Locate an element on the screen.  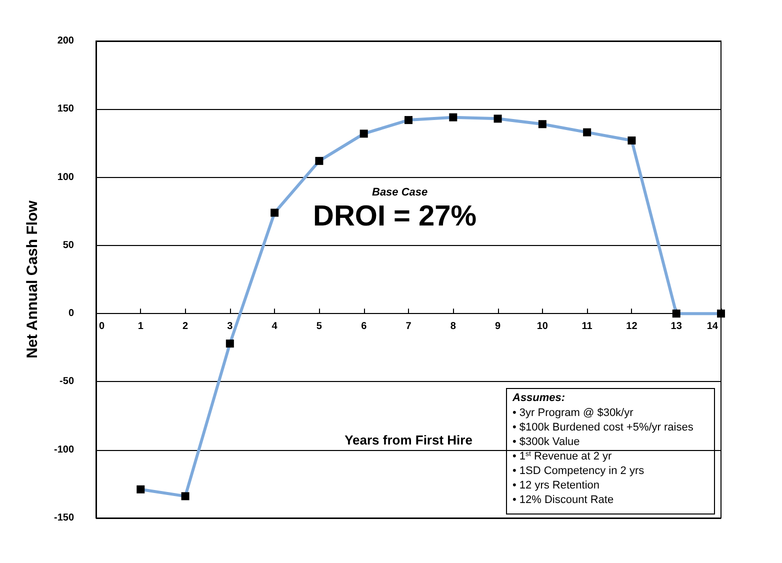
x-axis-title: Years from First Hire is located at coordinates (408, 440).